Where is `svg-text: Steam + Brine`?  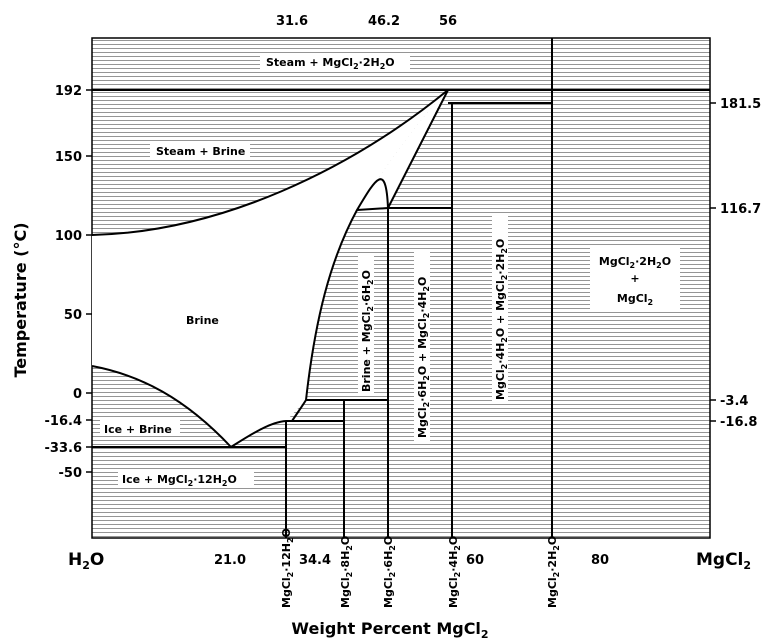 svg-text: Steam + Brine is located at coordinates (200, 151).